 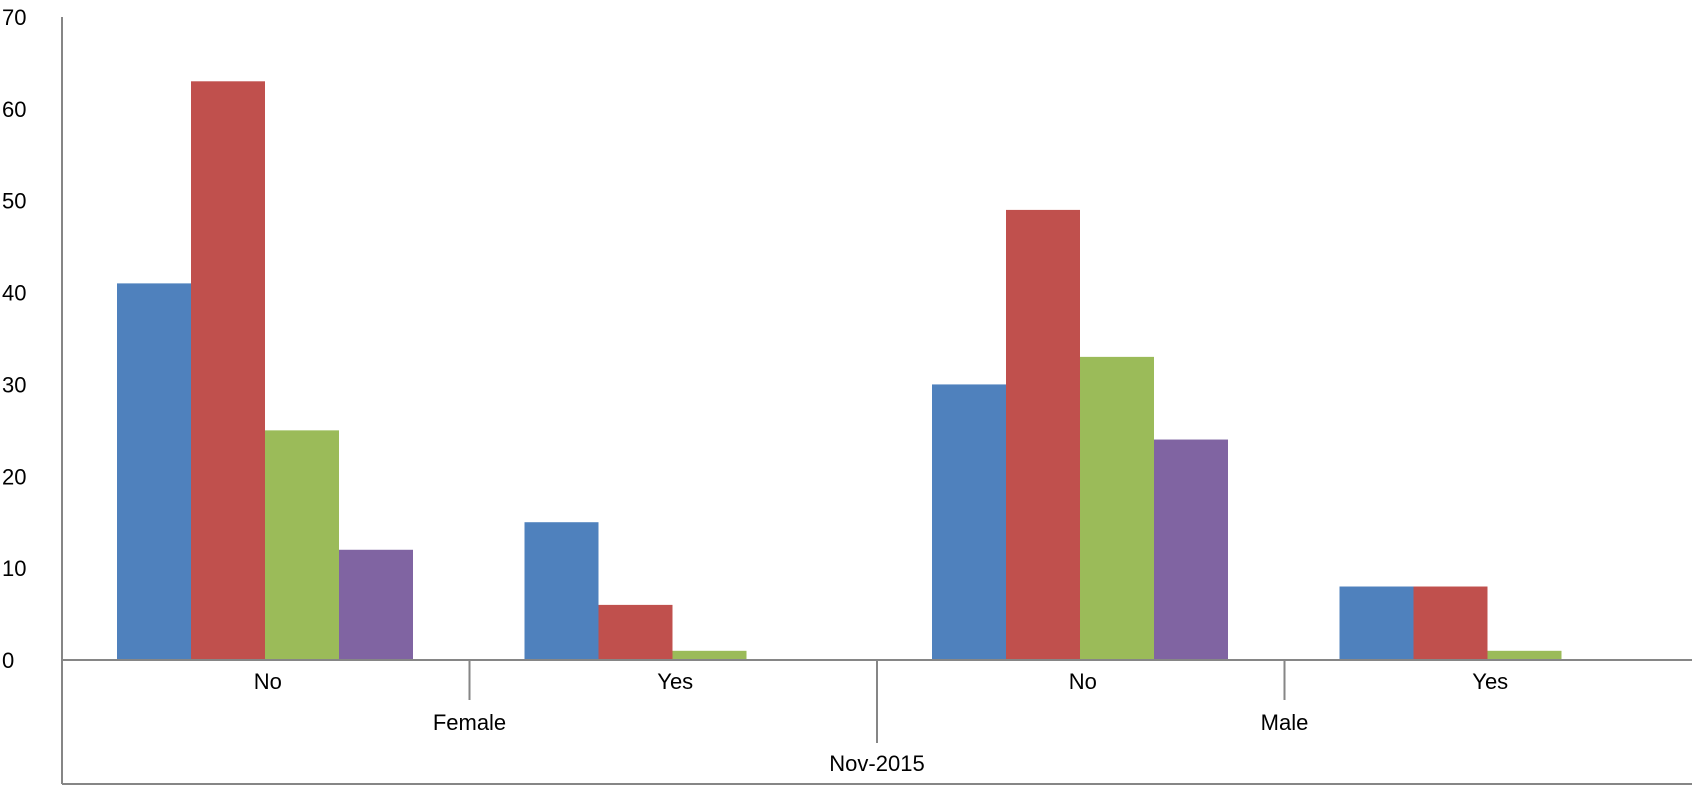 What do you see at coordinates (876, 763) in the screenshot?
I see `x-period-label: Nov-2015` at bounding box center [876, 763].